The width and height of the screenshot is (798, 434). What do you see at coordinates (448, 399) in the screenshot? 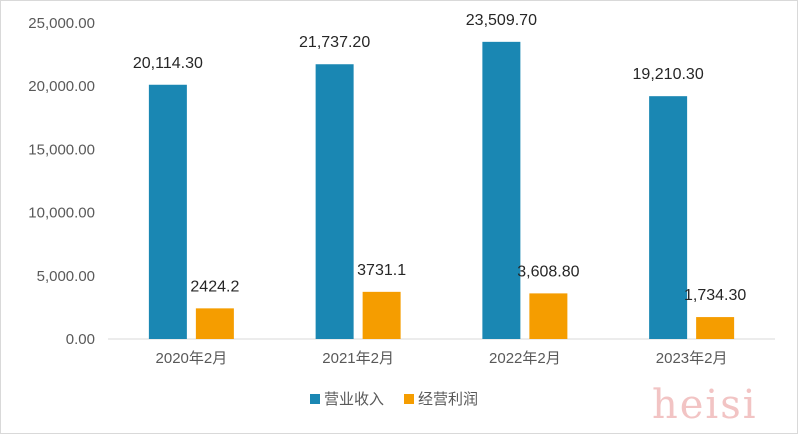
I see `legend-label: 经营利润` at bounding box center [448, 399].